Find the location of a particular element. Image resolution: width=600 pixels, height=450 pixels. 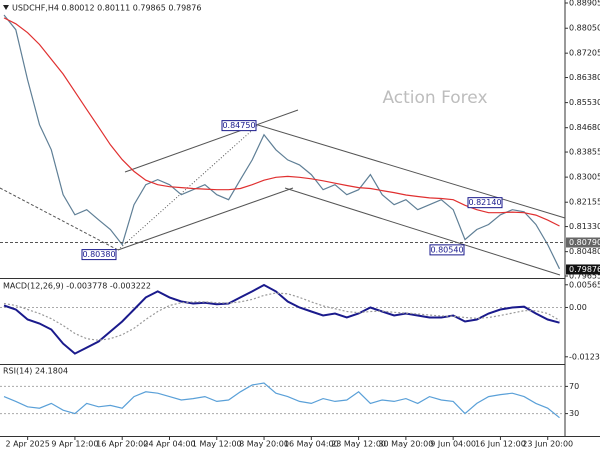

y-tick-label: 0.88905 is located at coordinates (584, 4).